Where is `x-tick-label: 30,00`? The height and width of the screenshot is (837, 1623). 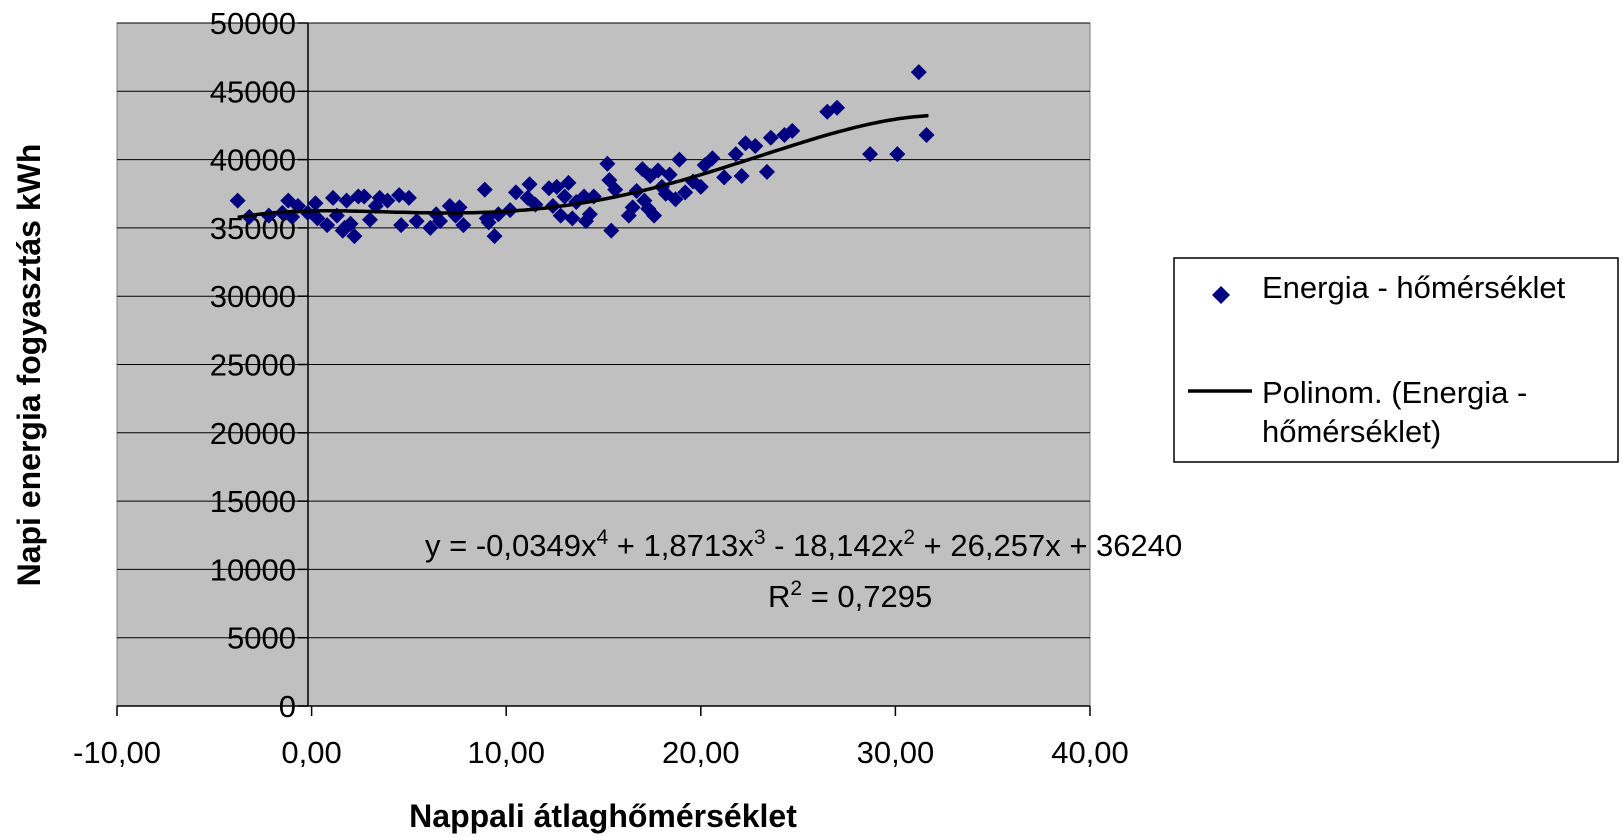
x-tick-label: 30,00 is located at coordinates (896, 752).